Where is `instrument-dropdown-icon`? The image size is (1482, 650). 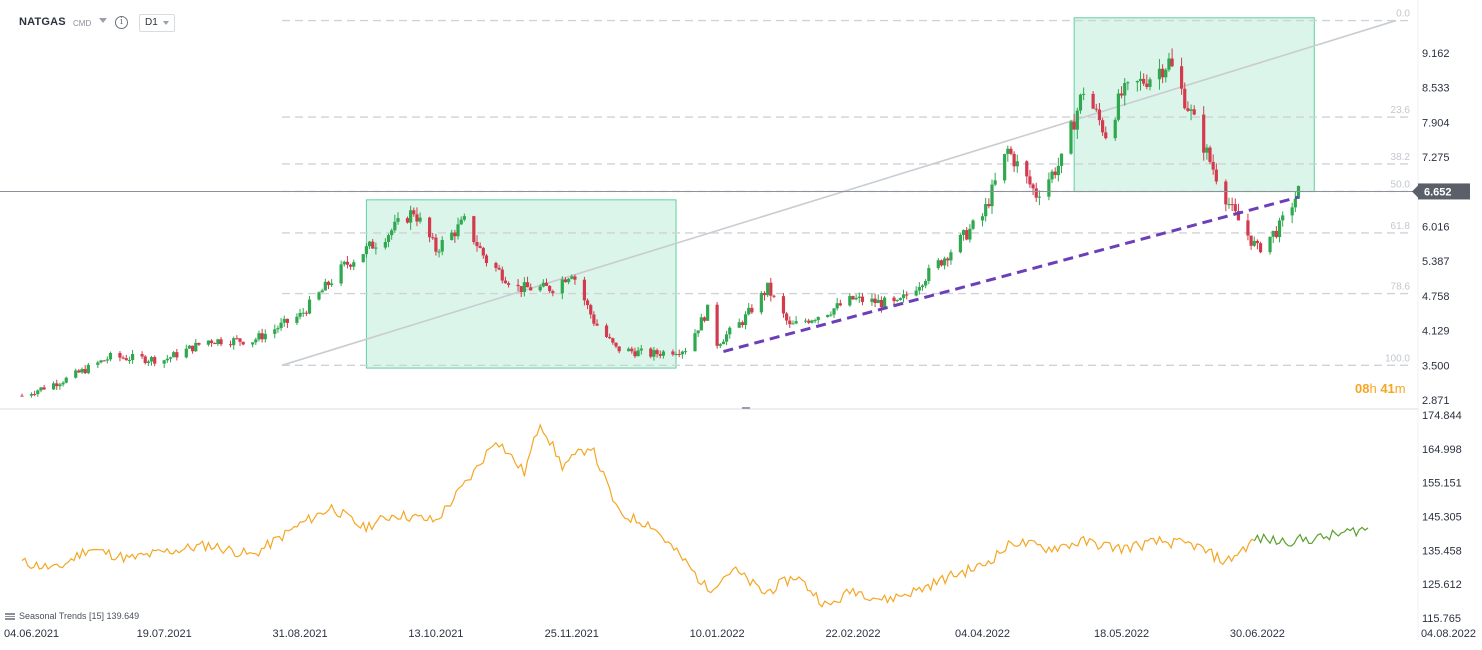
instrument-dropdown-icon is located at coordinates (103, 20).